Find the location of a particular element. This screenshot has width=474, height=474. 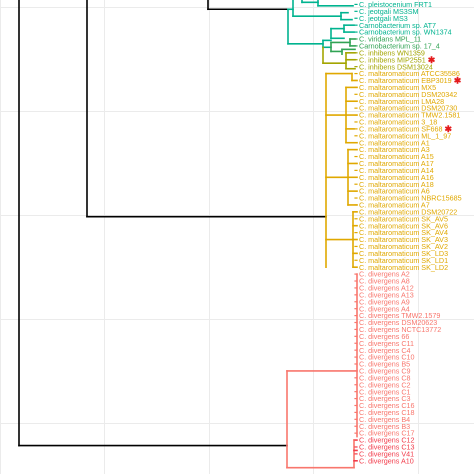

tip-label: C. maltaromaticum ML_1_97 is located at coordinates (405, 135).